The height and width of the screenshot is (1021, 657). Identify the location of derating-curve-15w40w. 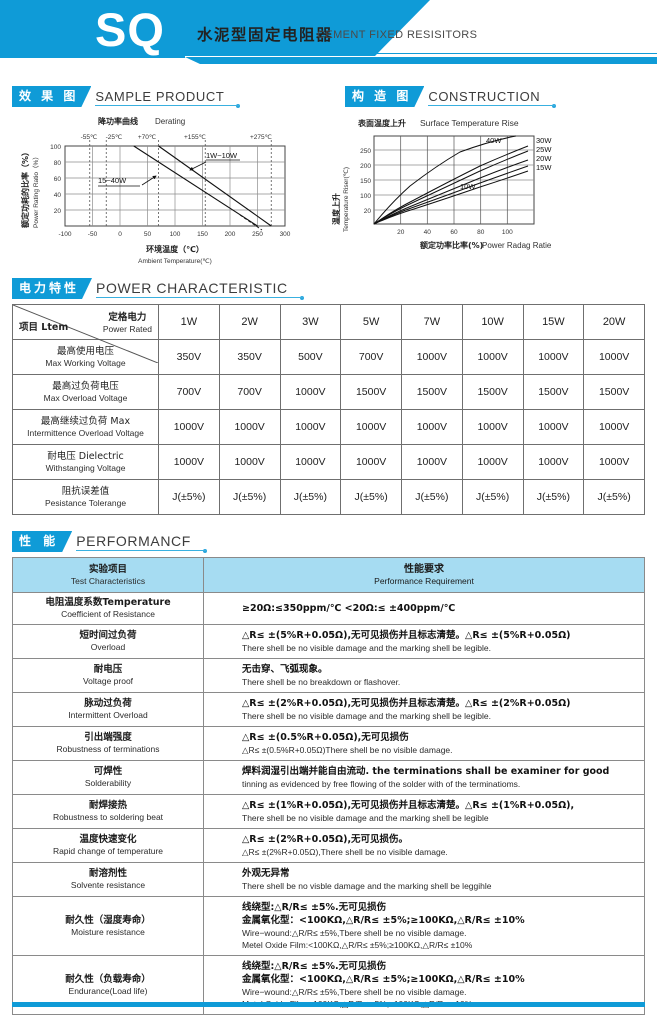
(195, 186).